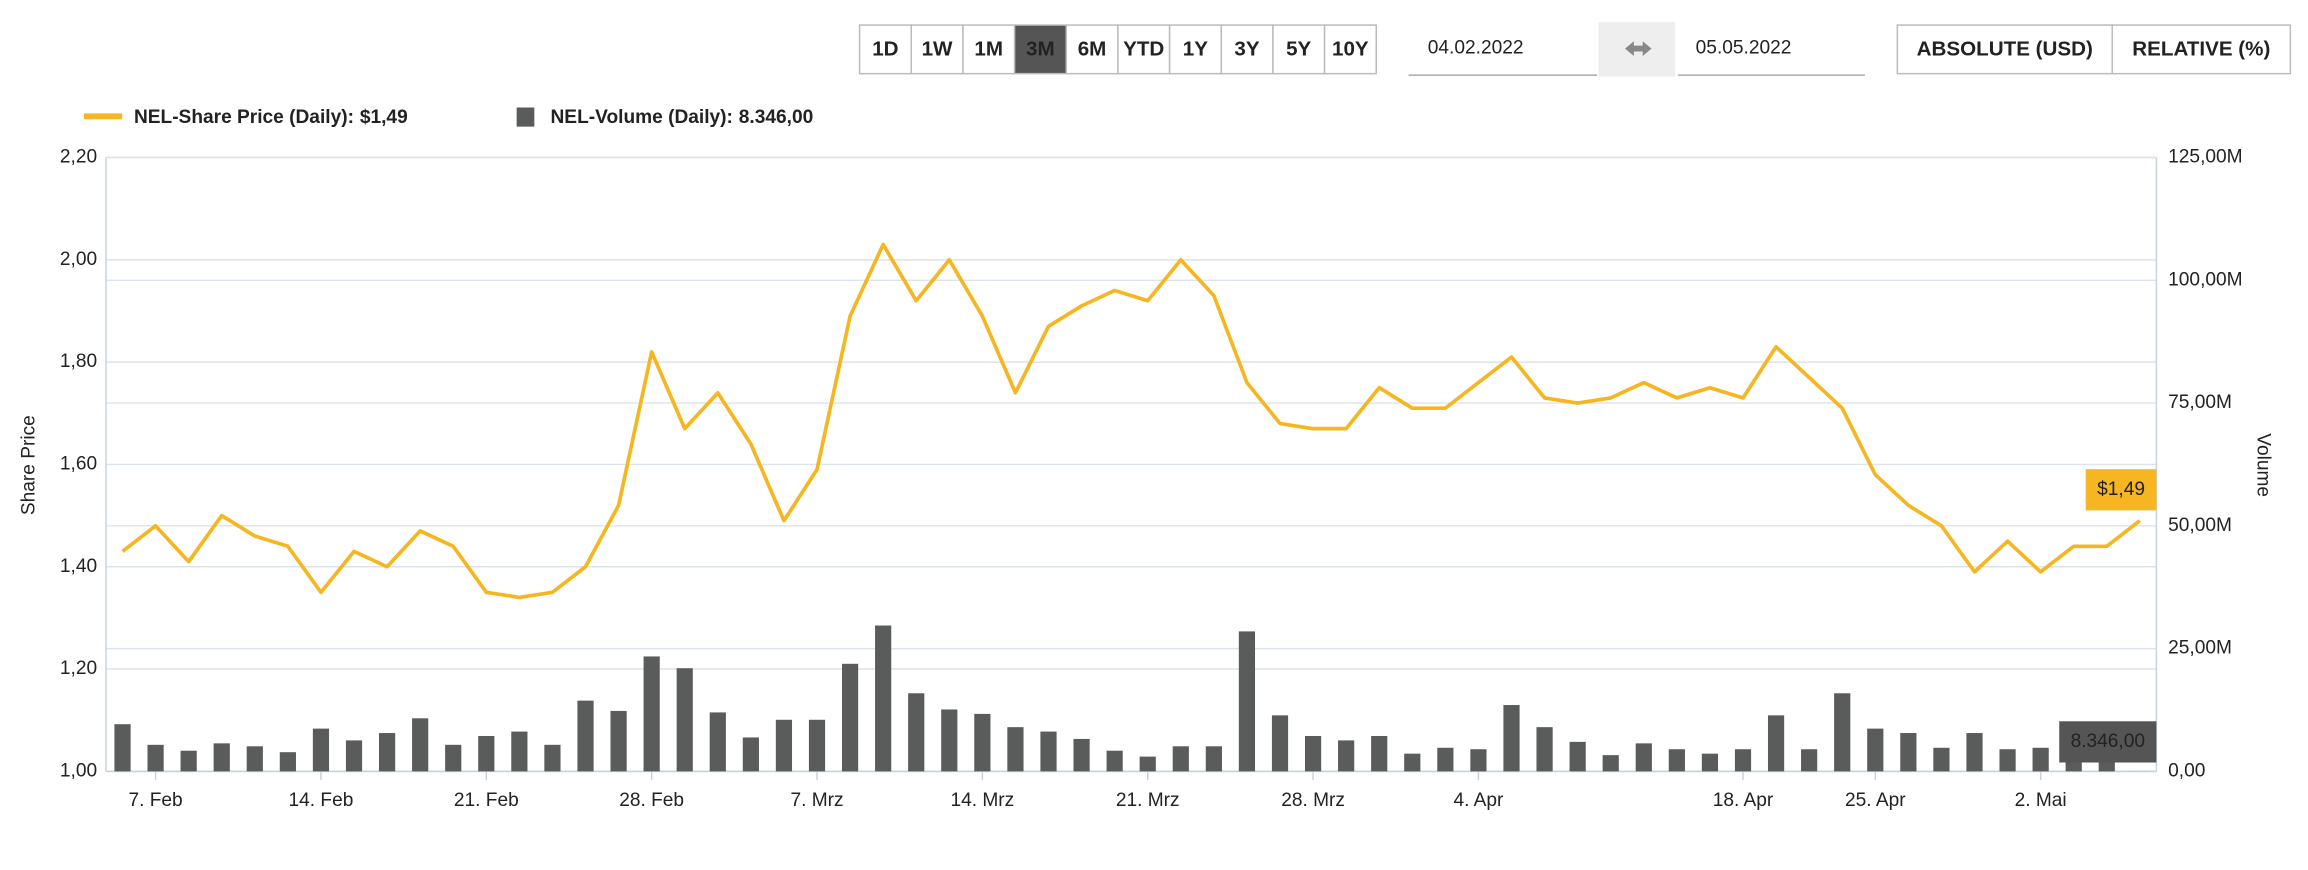  I want to click on x-tick-label: 4. Apr, so click(1478, 800).